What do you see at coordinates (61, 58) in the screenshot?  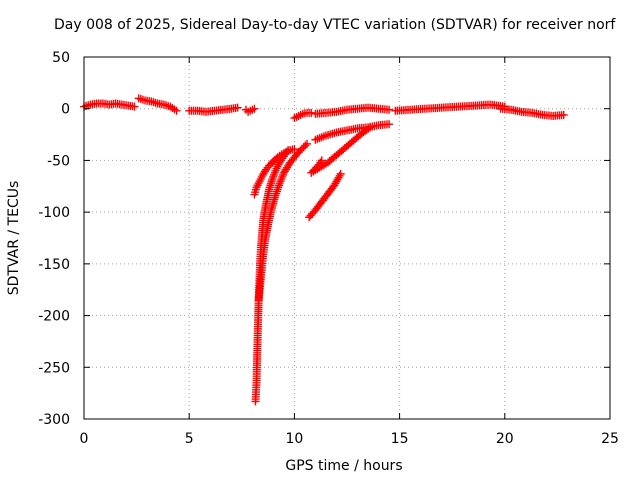 I see `y-tick-label: 50` at bounding box center [61, 58].